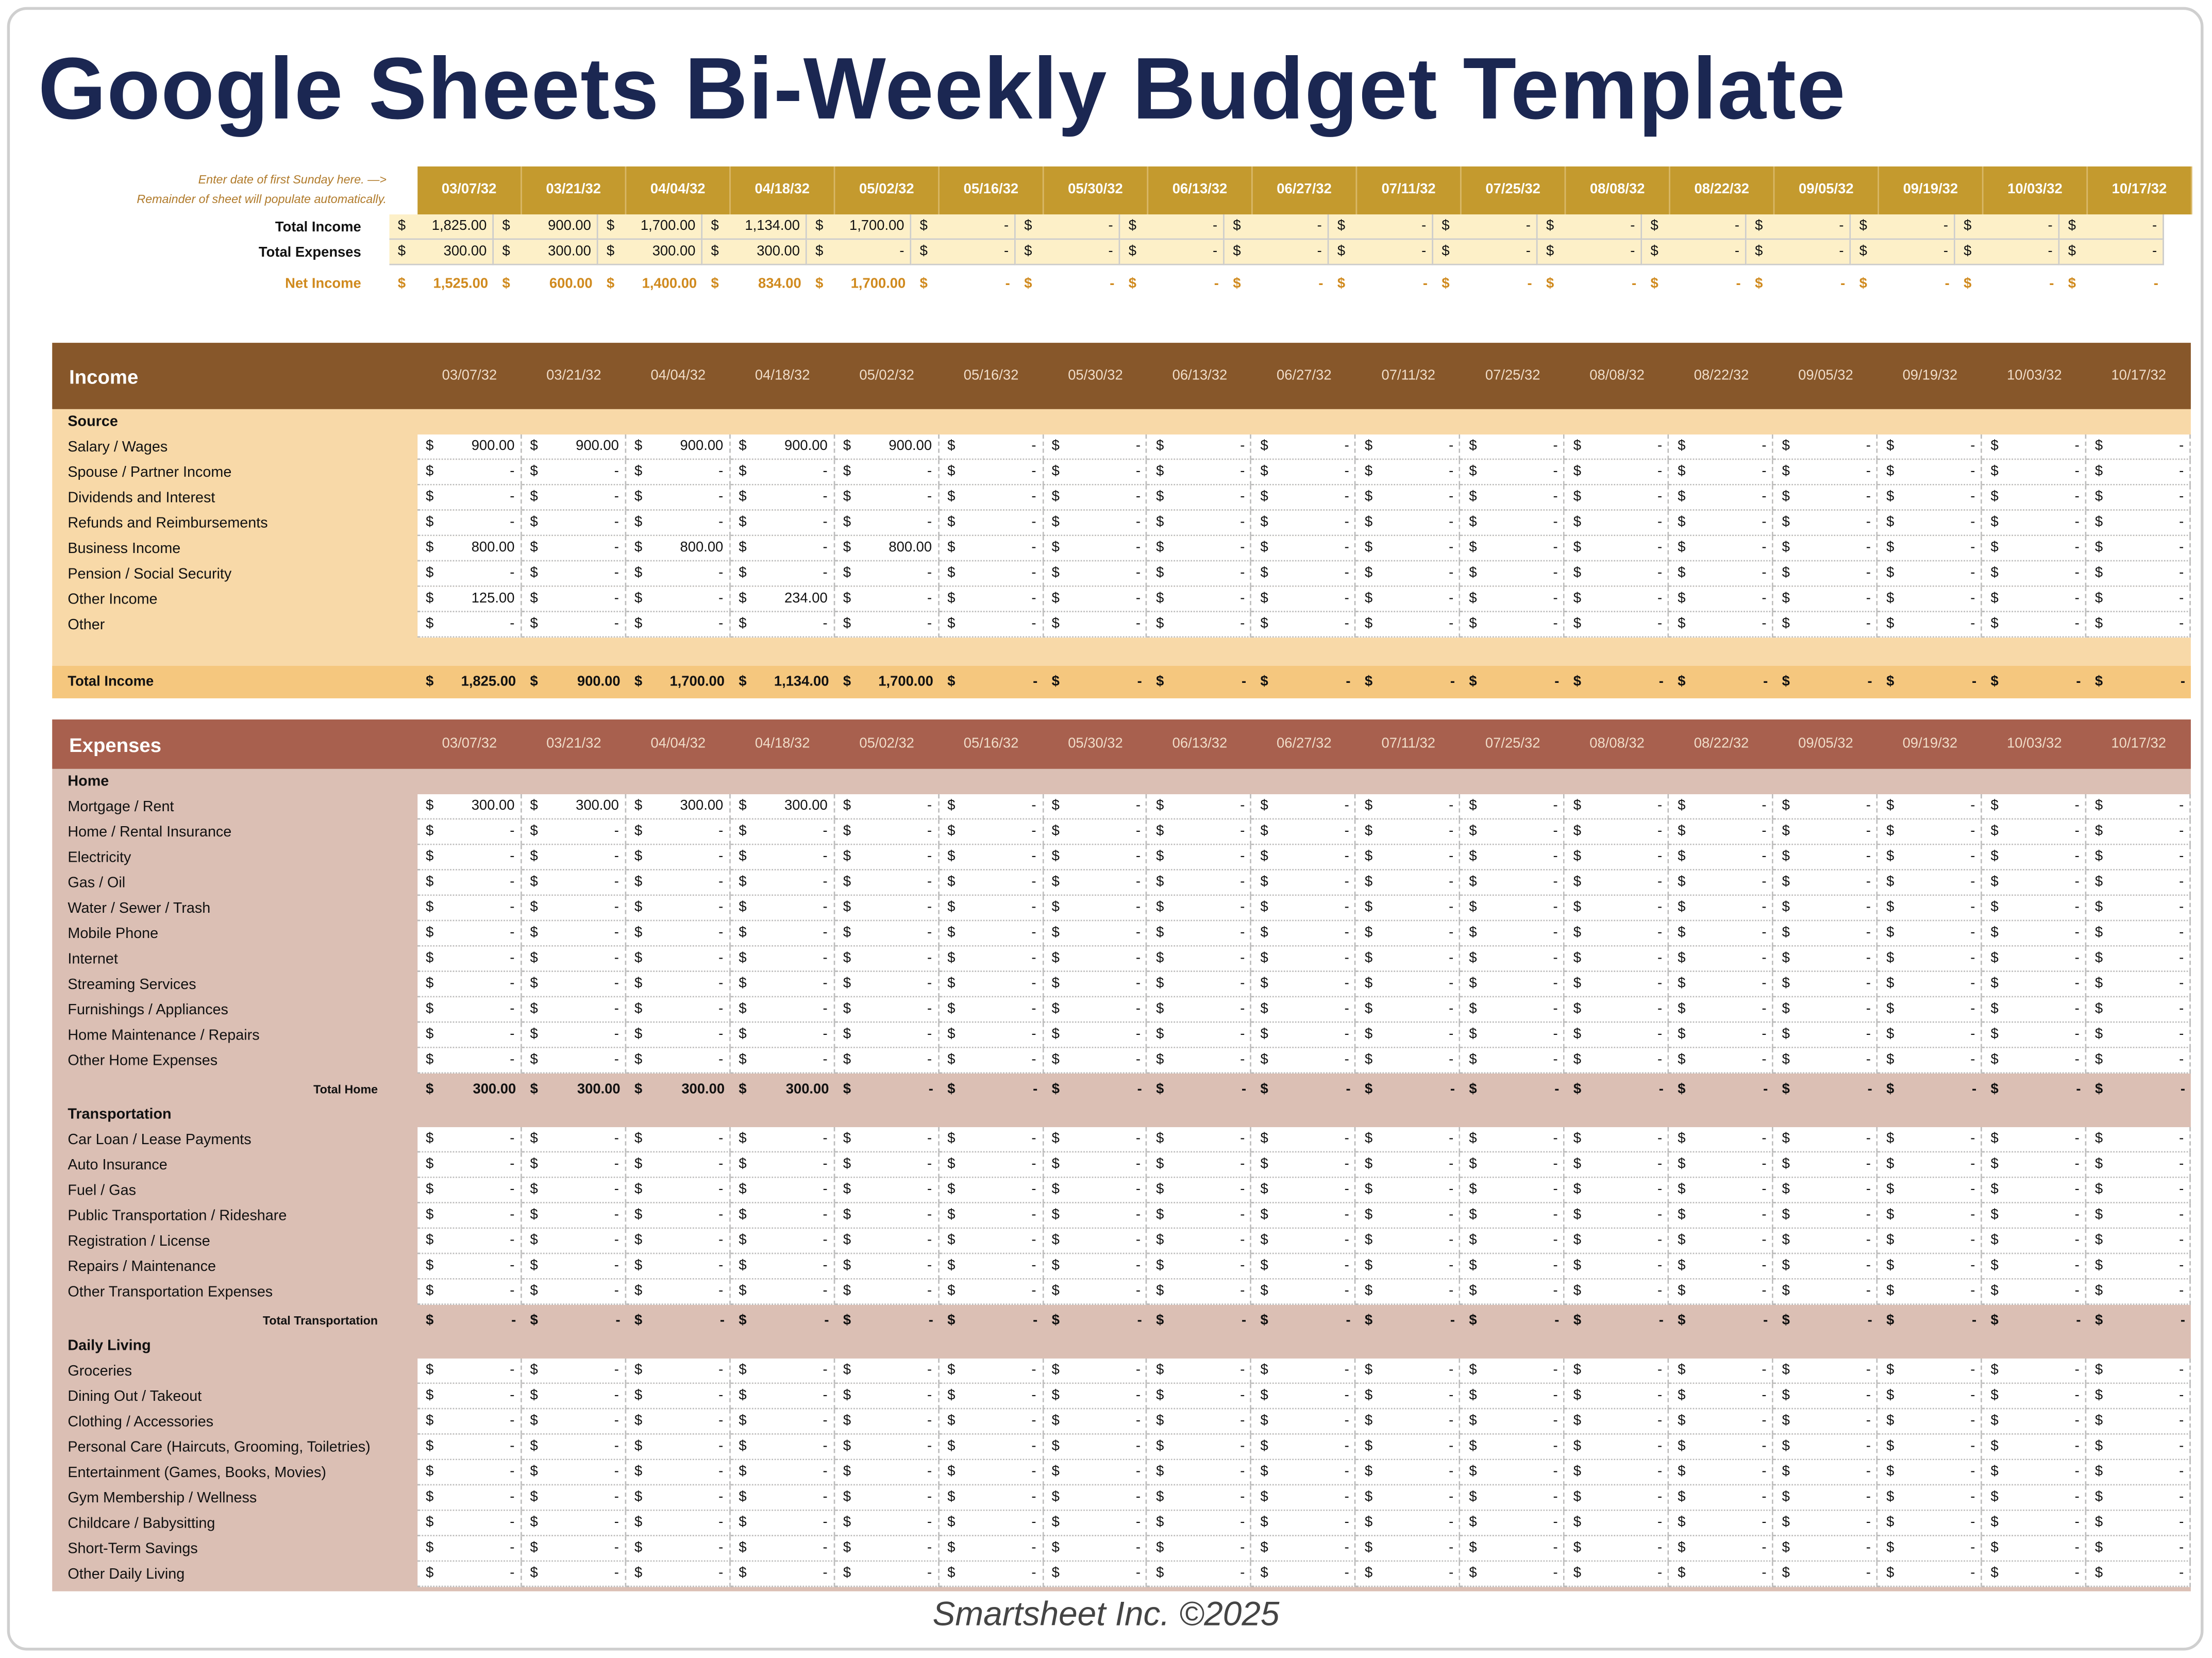 Image resolution: width=2212 pixels, height=1658 pixels. I want to click on amount-cell: $900.00, so click(678, 447).